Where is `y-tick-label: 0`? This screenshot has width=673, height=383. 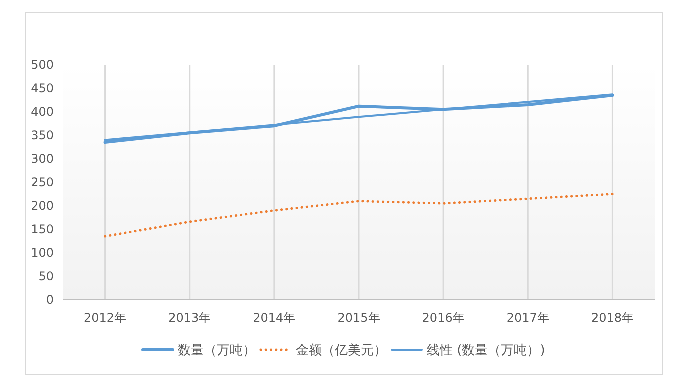 y-tick-label: 0 is located at coordinates (50, 300).